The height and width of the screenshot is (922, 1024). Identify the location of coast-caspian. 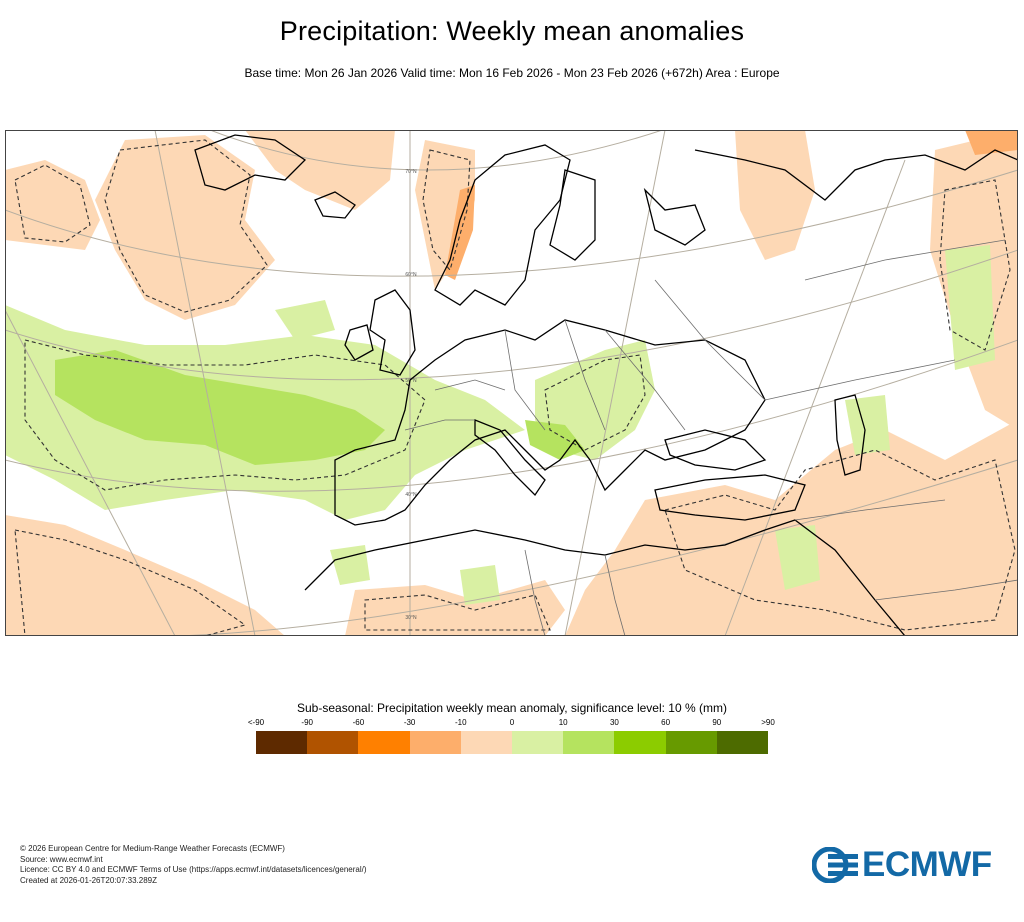
(850, 435).